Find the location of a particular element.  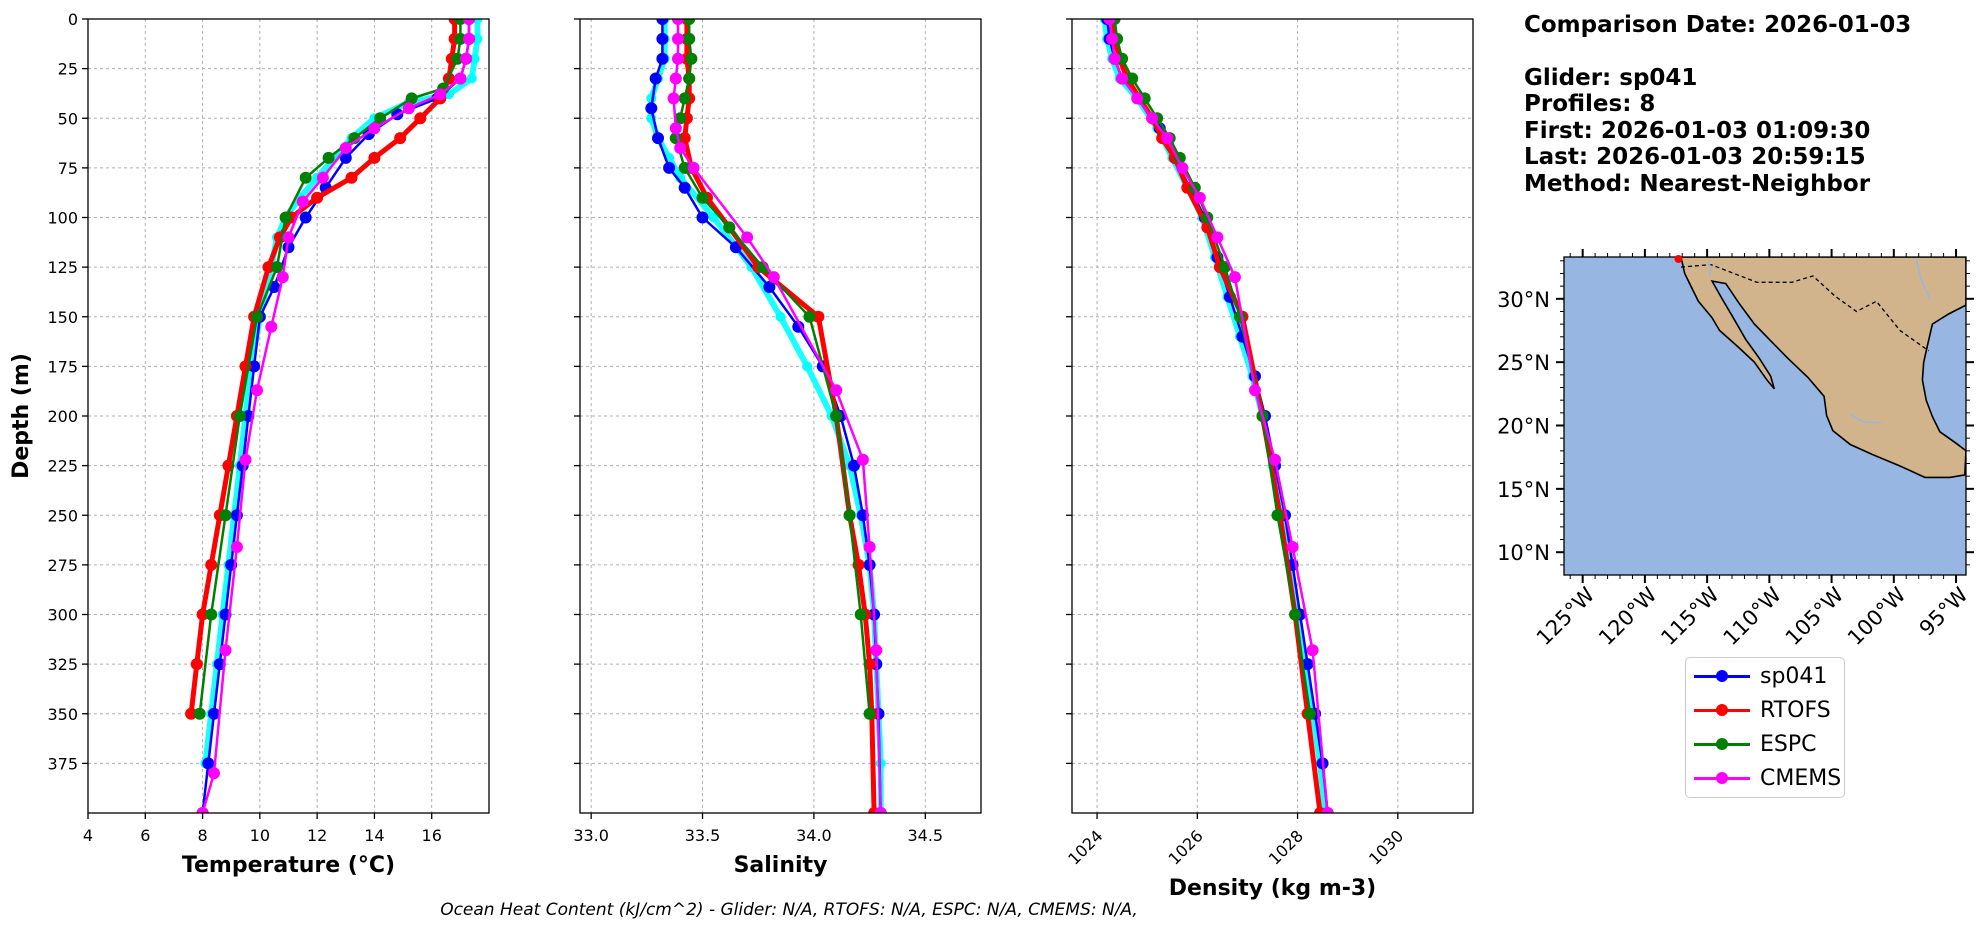

map-lat-label: 30°N is located at coordinates (1523, 300).